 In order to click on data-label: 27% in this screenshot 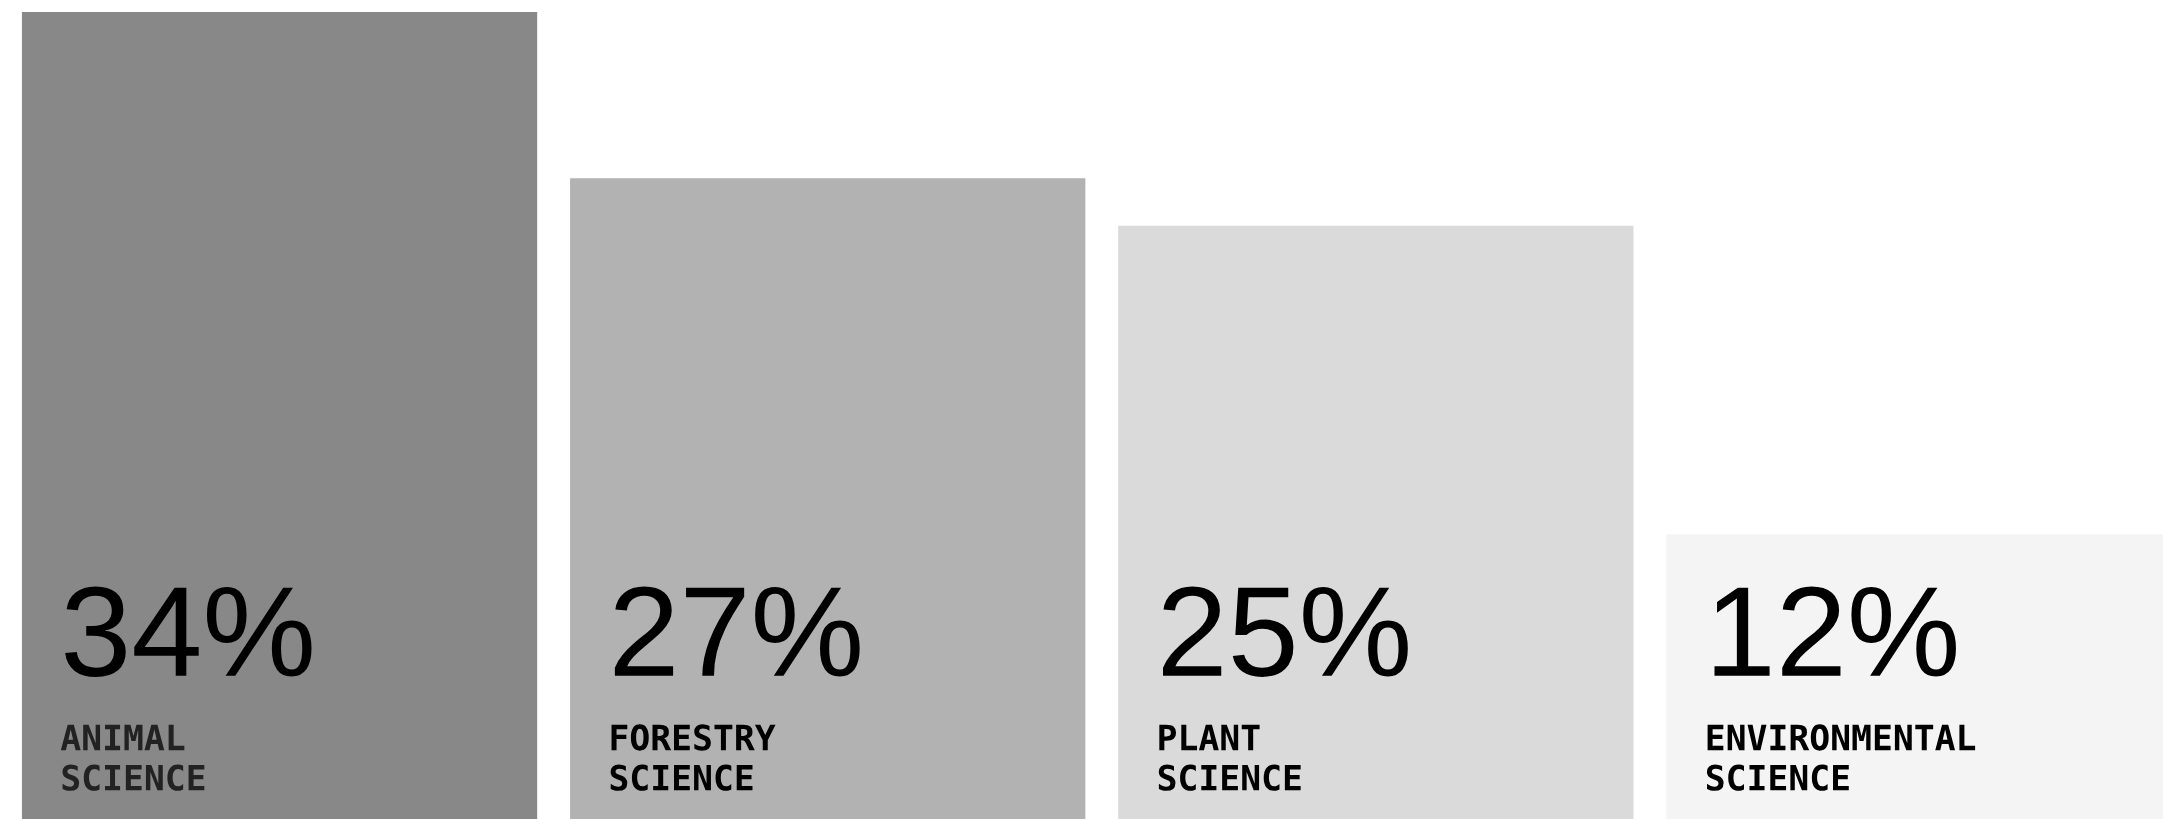, I will do `click(737, 631)`.